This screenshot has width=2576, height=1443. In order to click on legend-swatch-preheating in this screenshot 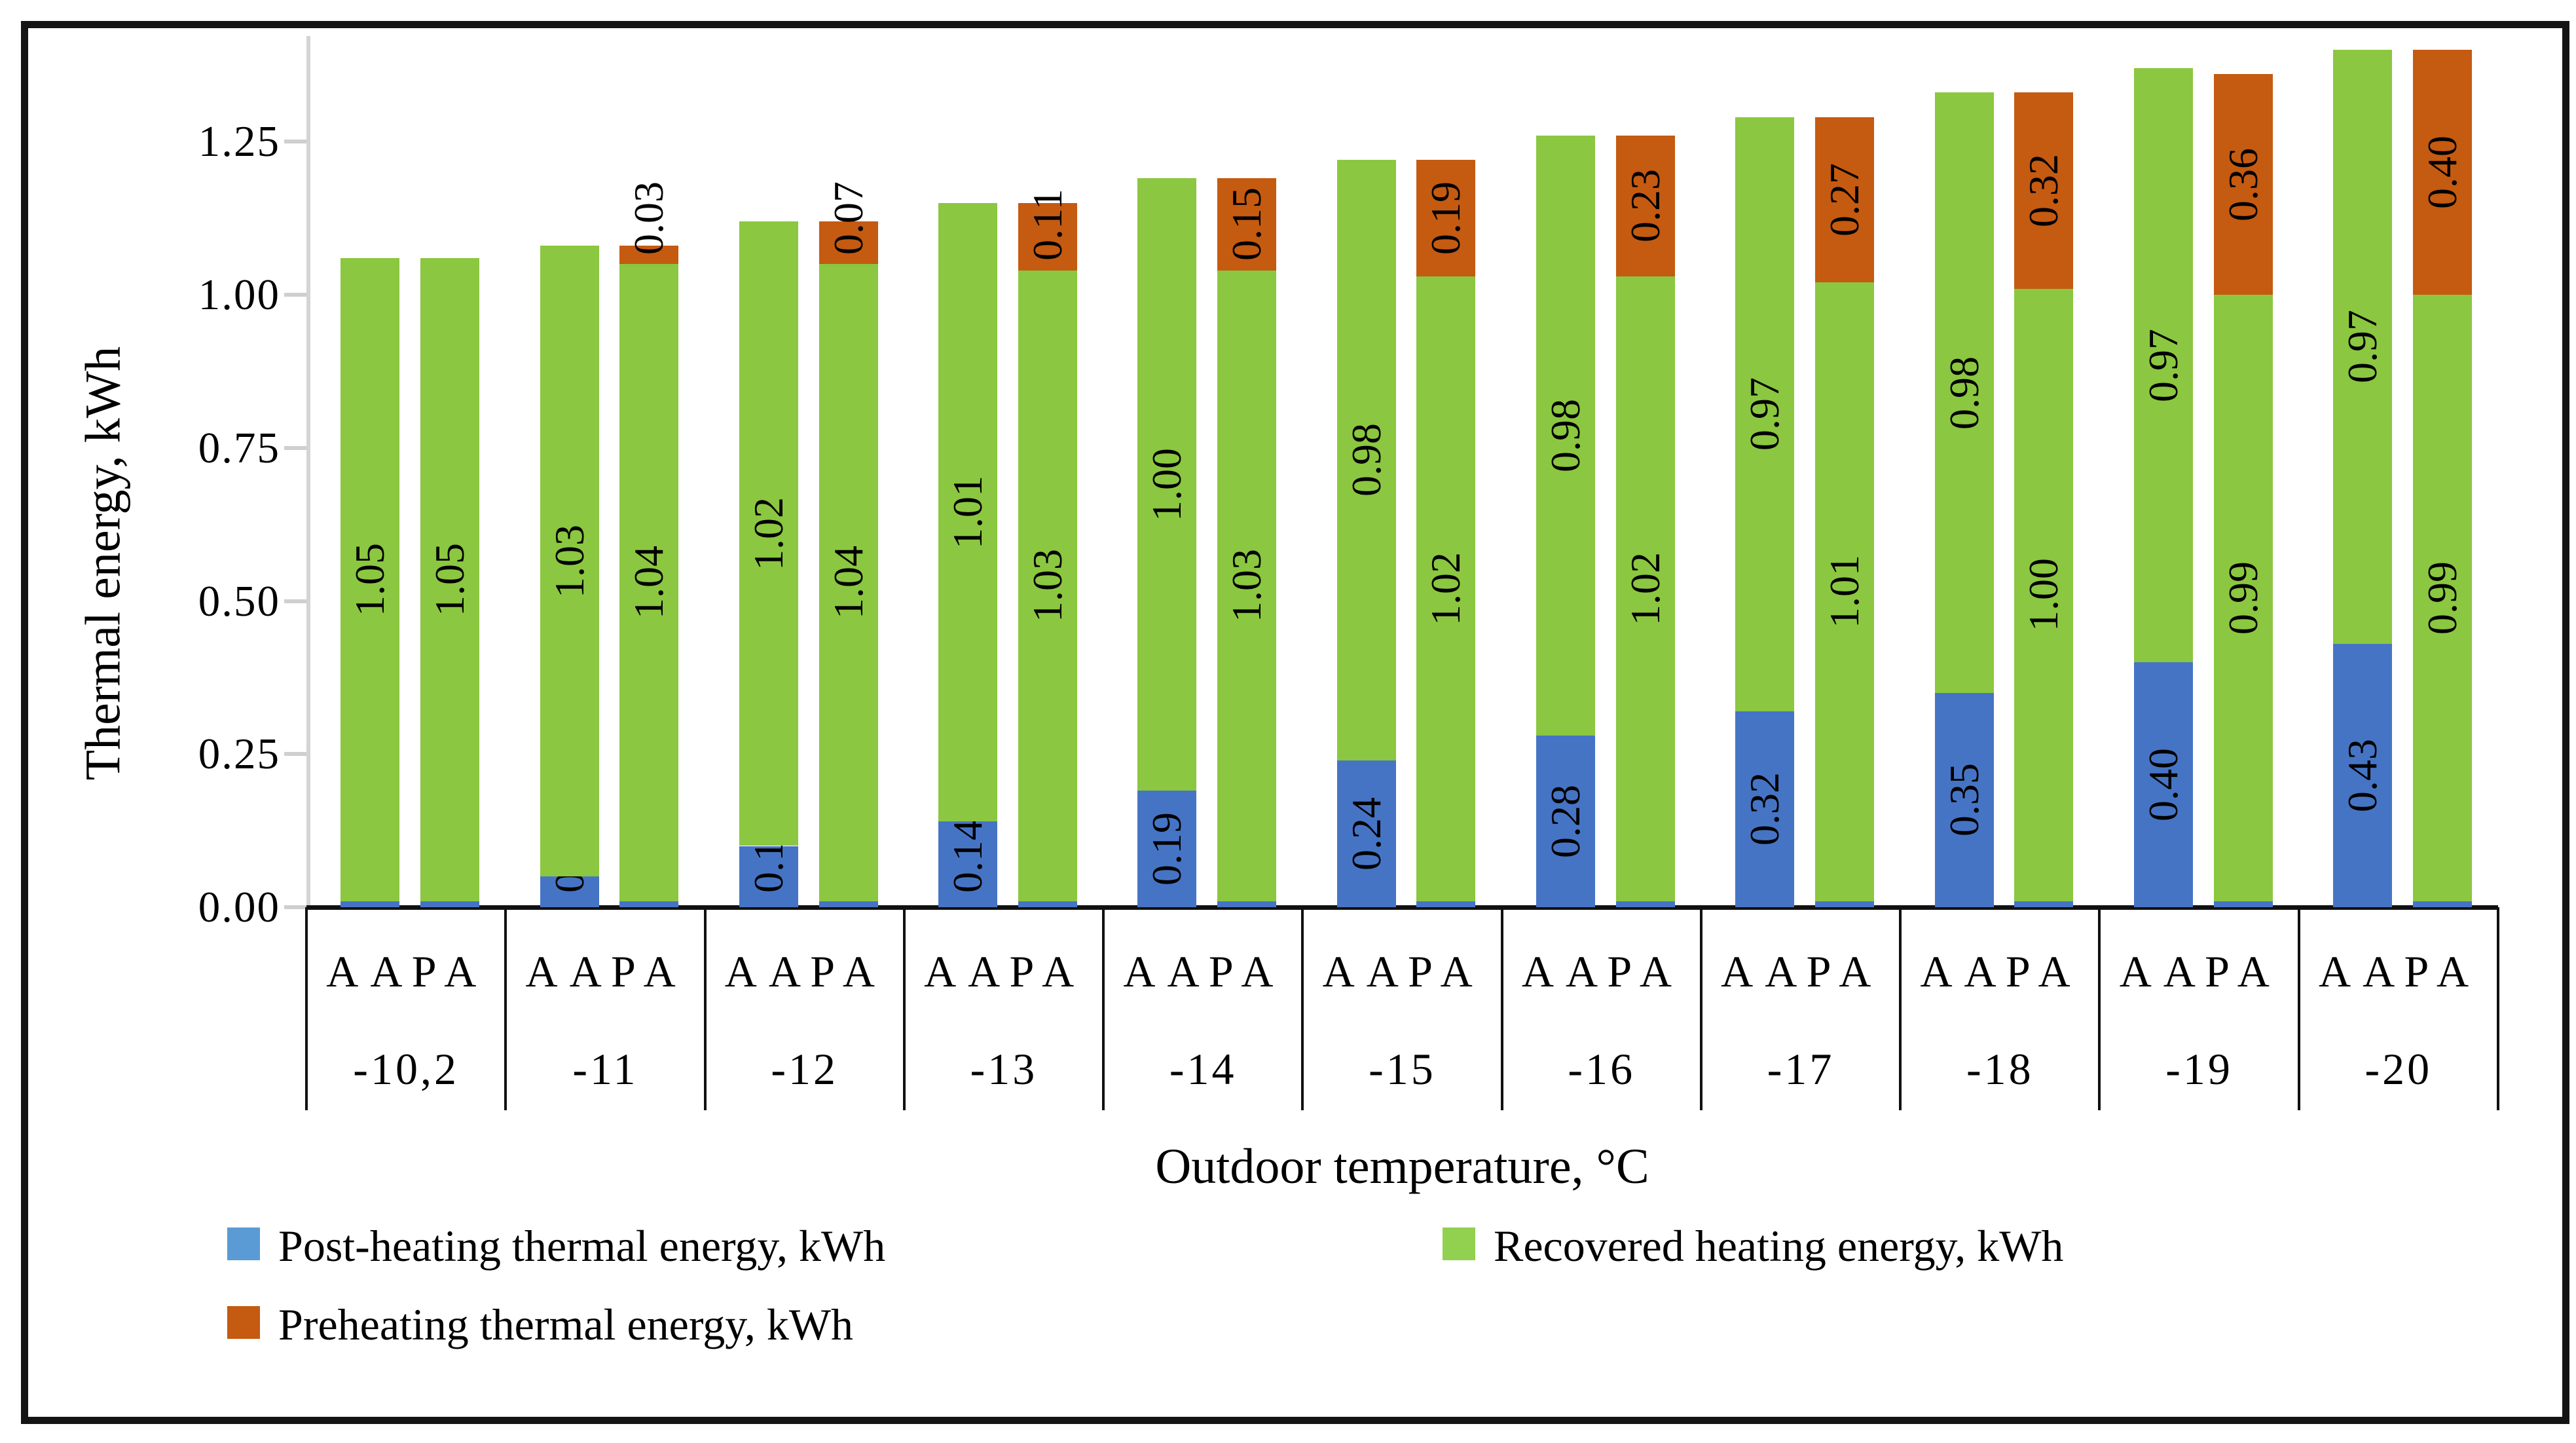, I will do `click(243, 1323)`.